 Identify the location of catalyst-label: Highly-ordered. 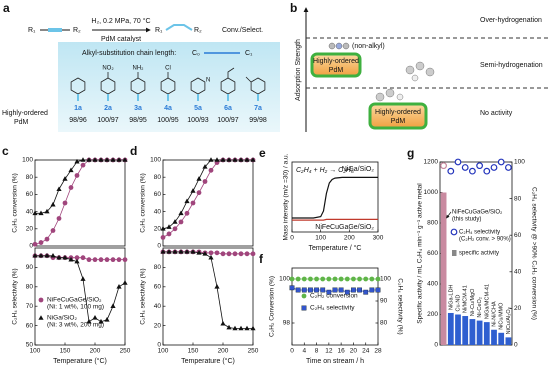
(336, 61).